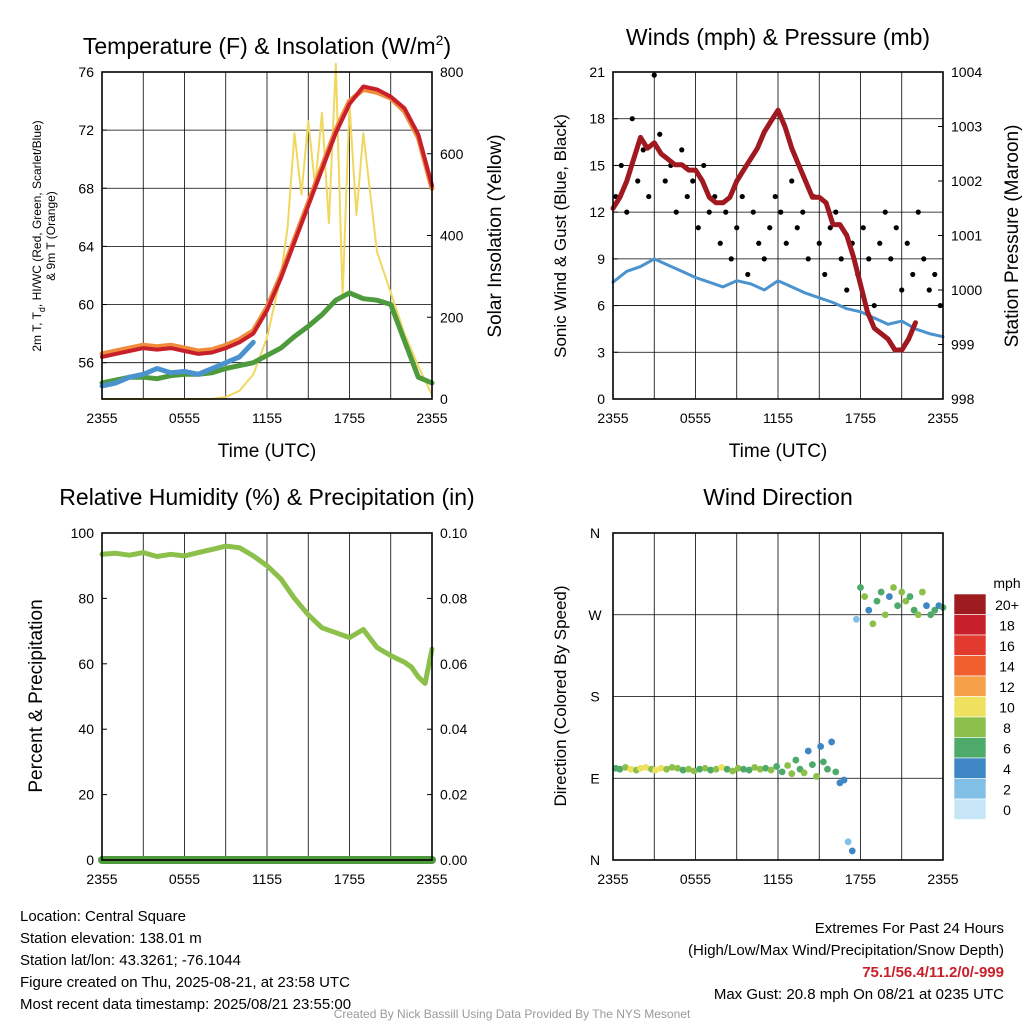 This screenshot has width=1024, height=1024. I want to click on temperature-ylabel-line2: & 9m T (Orange), so click(51, 236).